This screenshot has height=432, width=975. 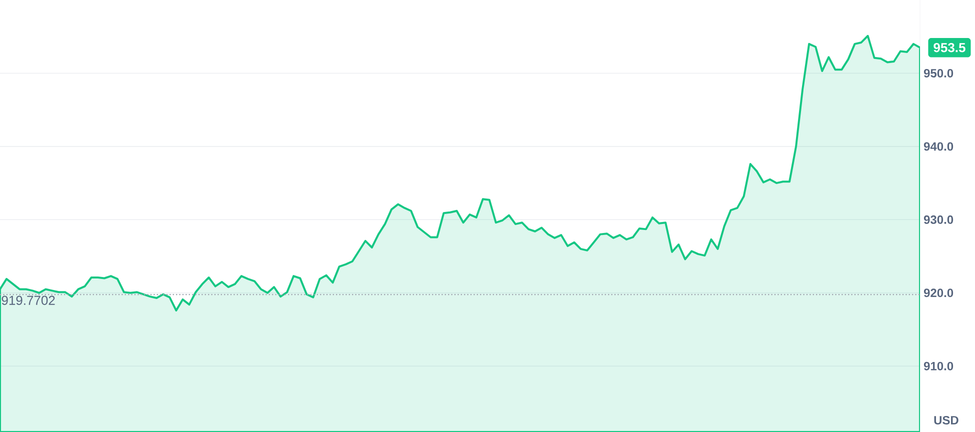 I want to click on y-axis-title: USD, so click(x=946, y=420).